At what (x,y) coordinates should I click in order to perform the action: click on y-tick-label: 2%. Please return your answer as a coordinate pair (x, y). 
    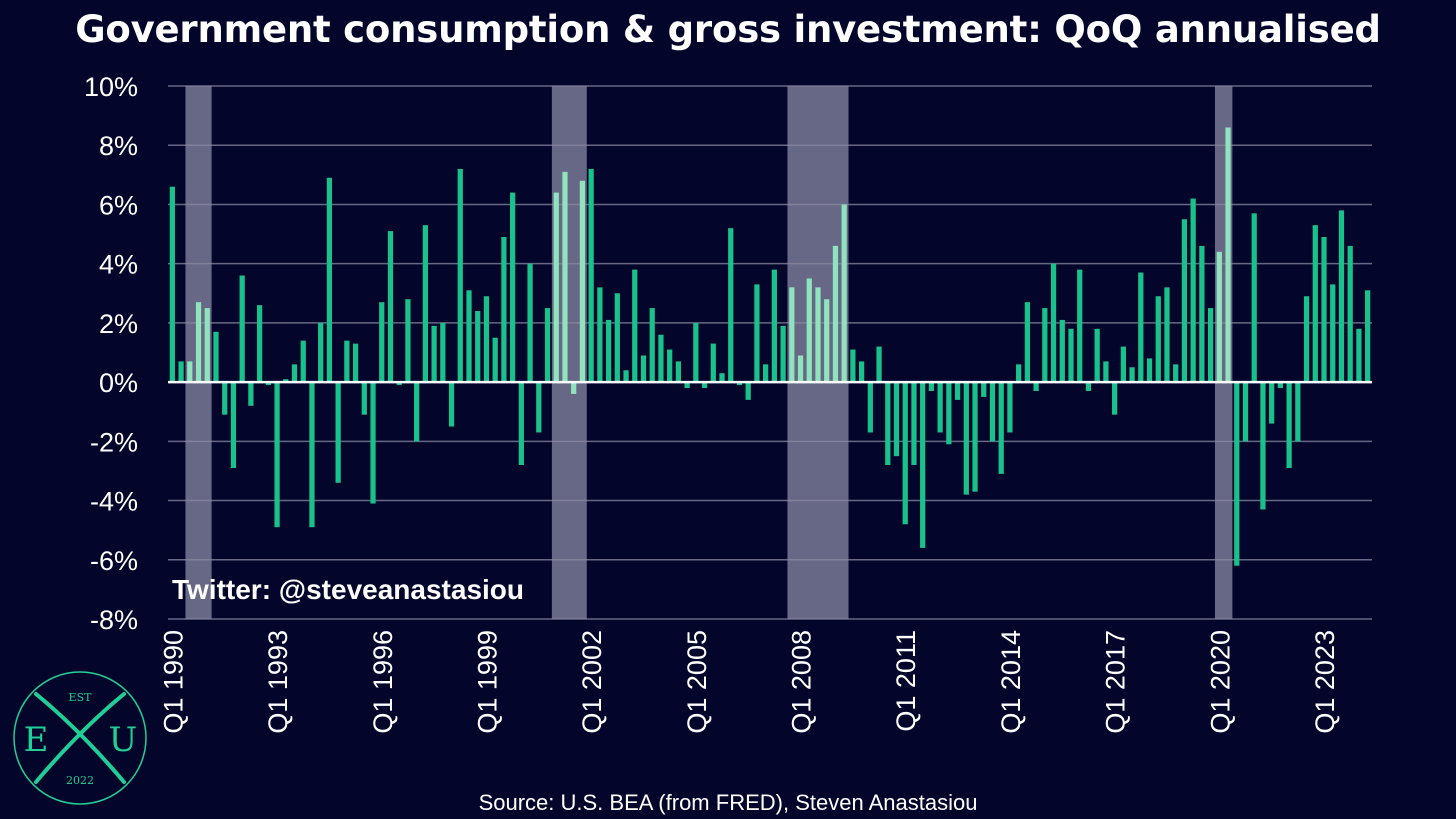
    Looking at the image, I should click on (118, 324).